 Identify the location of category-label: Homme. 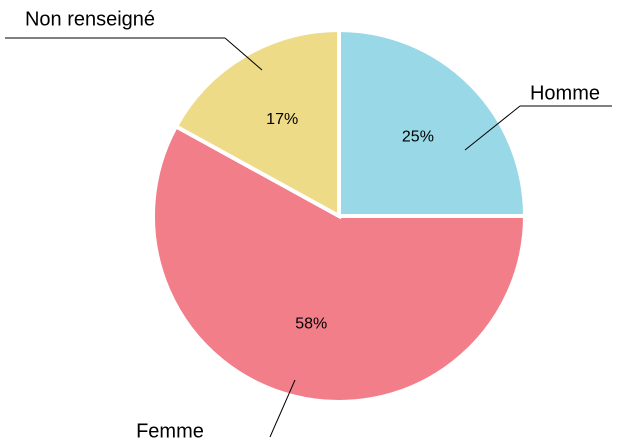
(565, 93).